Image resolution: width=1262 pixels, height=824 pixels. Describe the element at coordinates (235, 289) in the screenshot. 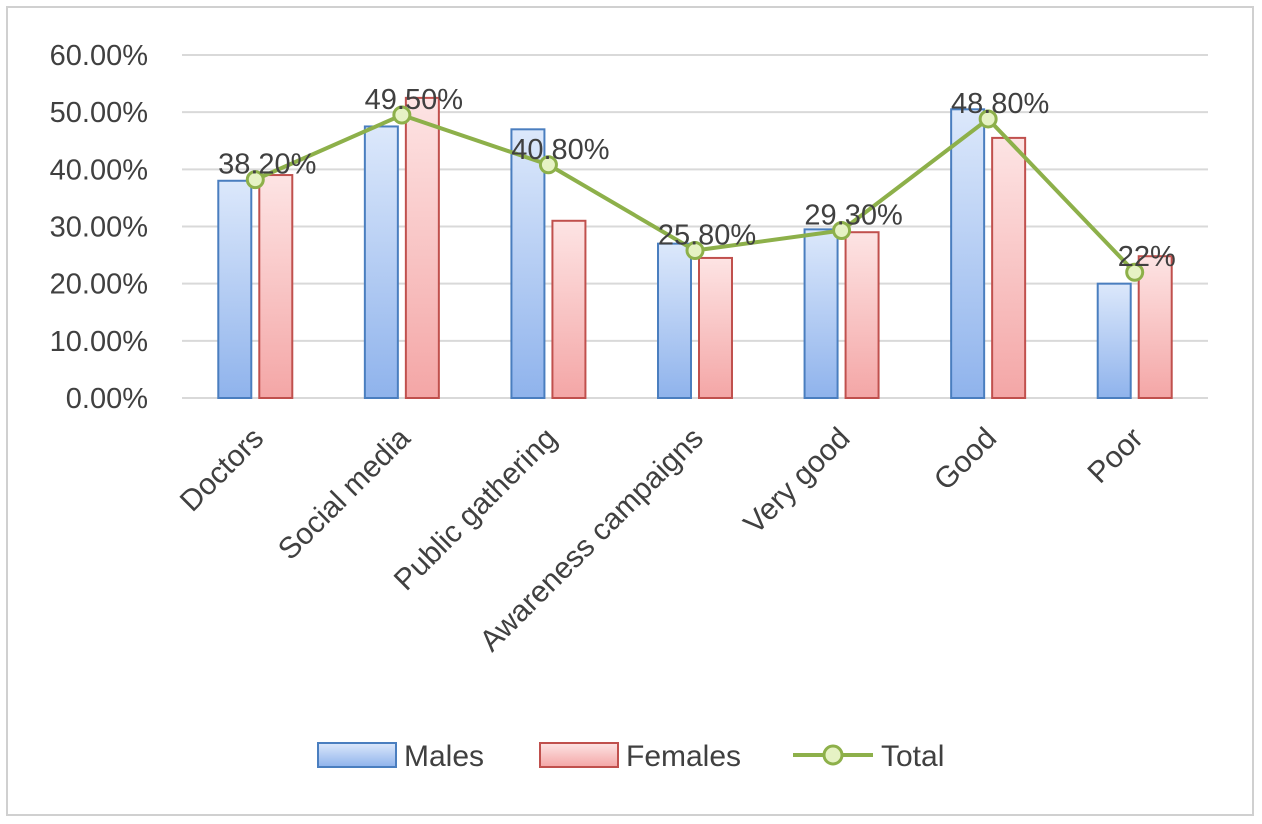

I see `bar-males-doctors` at that location.